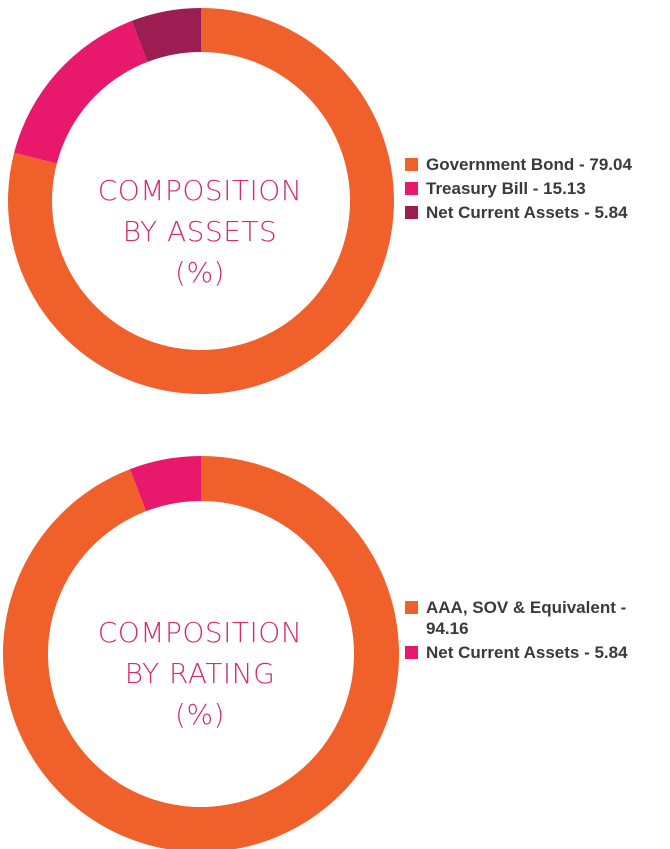 The width and height of the screenshot is (670, 849). What do you see at coordinates (529, 164) in the screenshot?
I see `legend-label: Government Bond - 79.04` at bounding box center [529, 164].